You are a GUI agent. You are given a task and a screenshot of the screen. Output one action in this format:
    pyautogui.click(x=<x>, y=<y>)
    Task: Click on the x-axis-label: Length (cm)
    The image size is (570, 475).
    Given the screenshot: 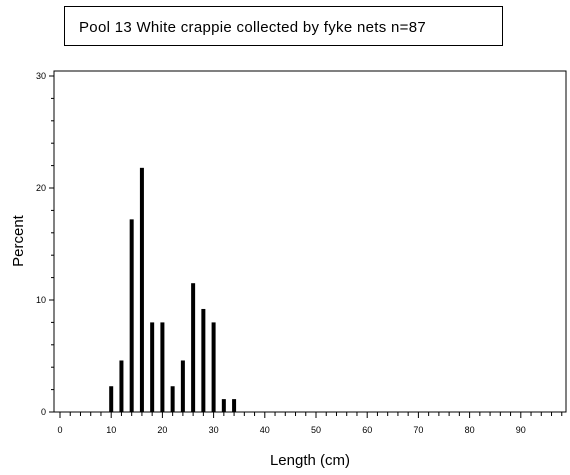 What is the action you would take?
    pyautogui.click(x=310, y=460)
    